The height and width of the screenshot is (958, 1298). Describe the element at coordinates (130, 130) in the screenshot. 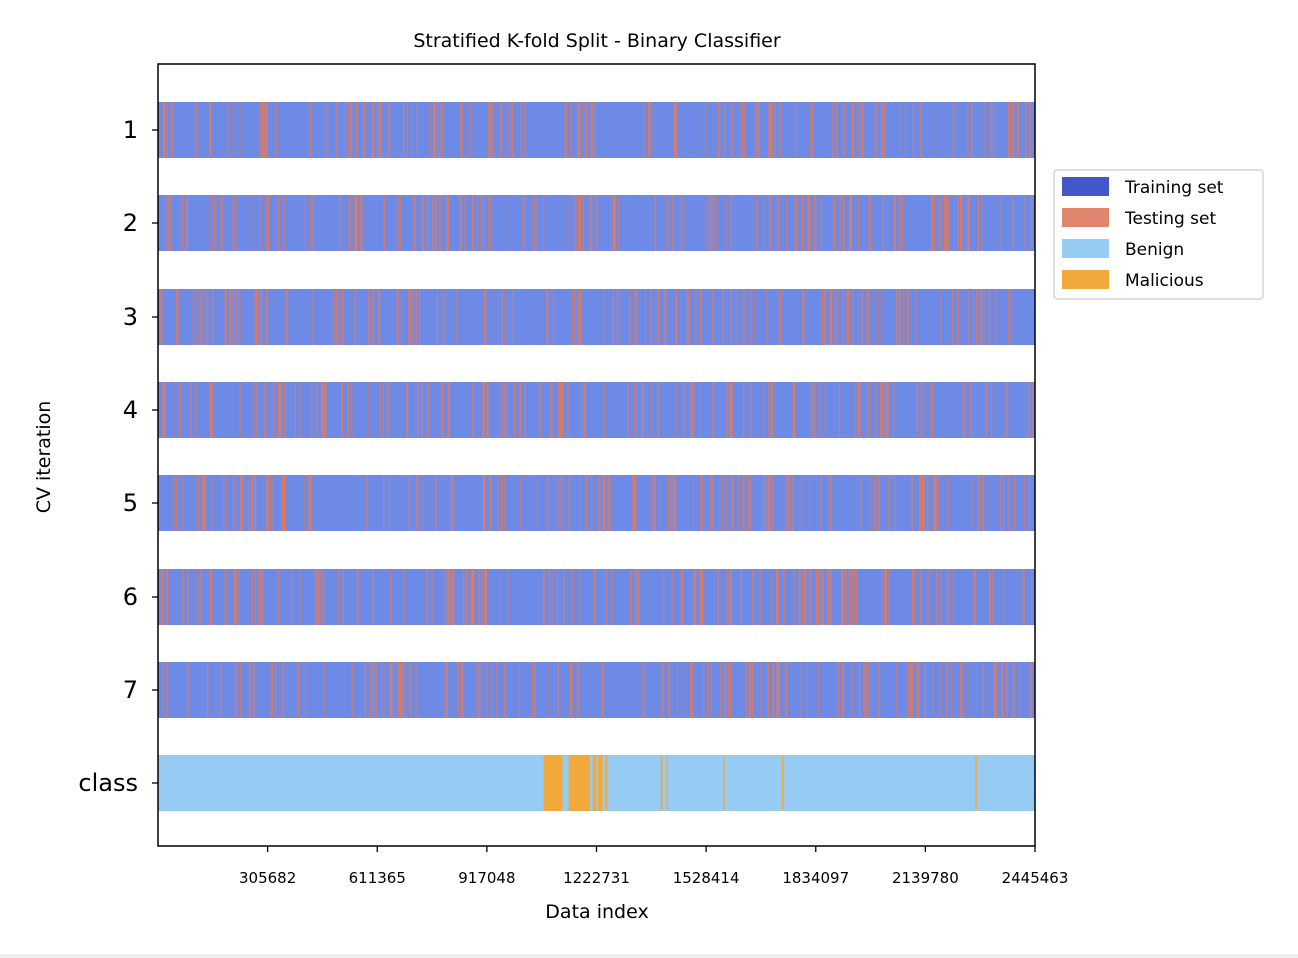

I see `y-tick-label: 1` at that location.